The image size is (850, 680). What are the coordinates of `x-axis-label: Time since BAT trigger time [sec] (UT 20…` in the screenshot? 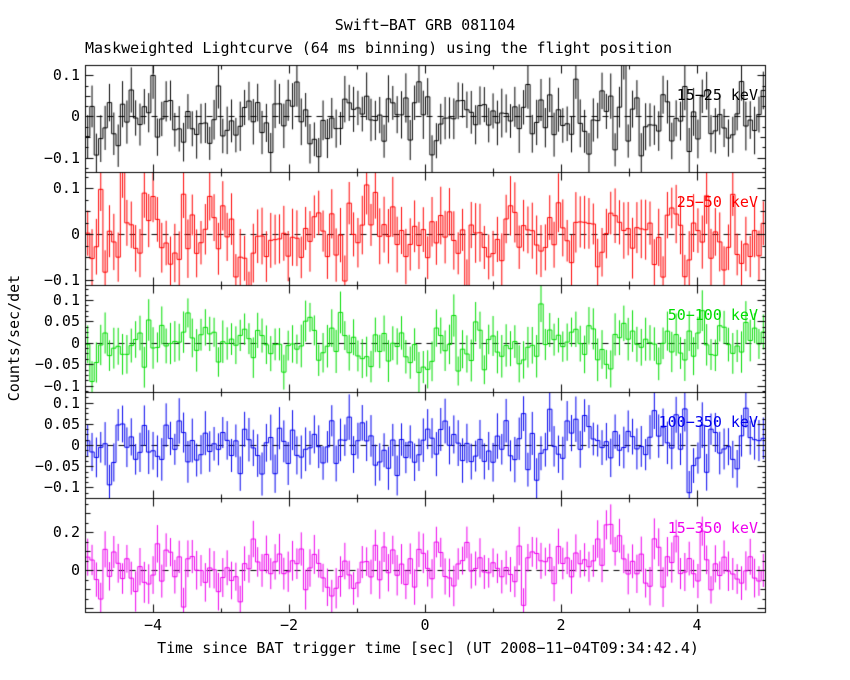 It's located at (428, 648).